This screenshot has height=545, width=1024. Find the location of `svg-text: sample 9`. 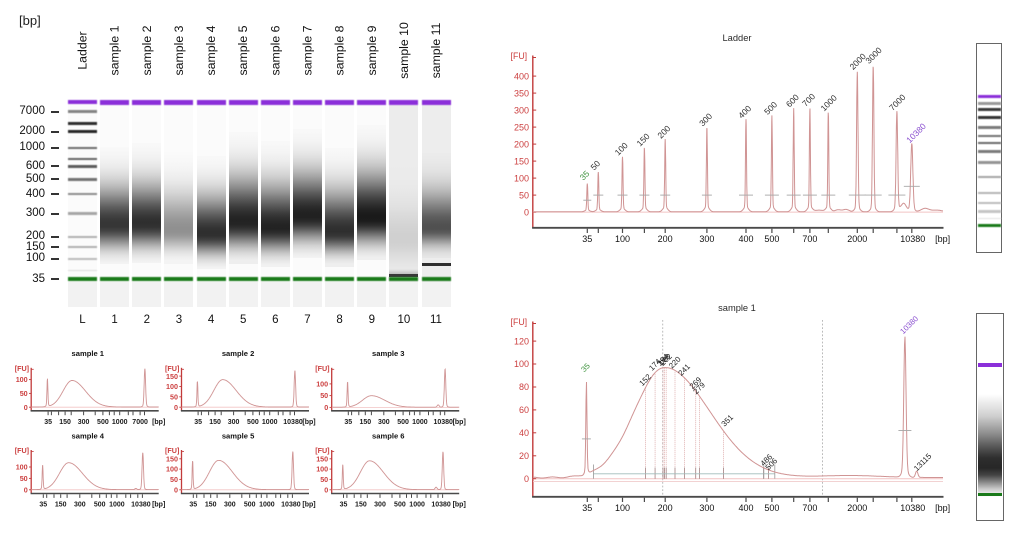

svg-text: sample 9 is located at coordinates (372, 50).